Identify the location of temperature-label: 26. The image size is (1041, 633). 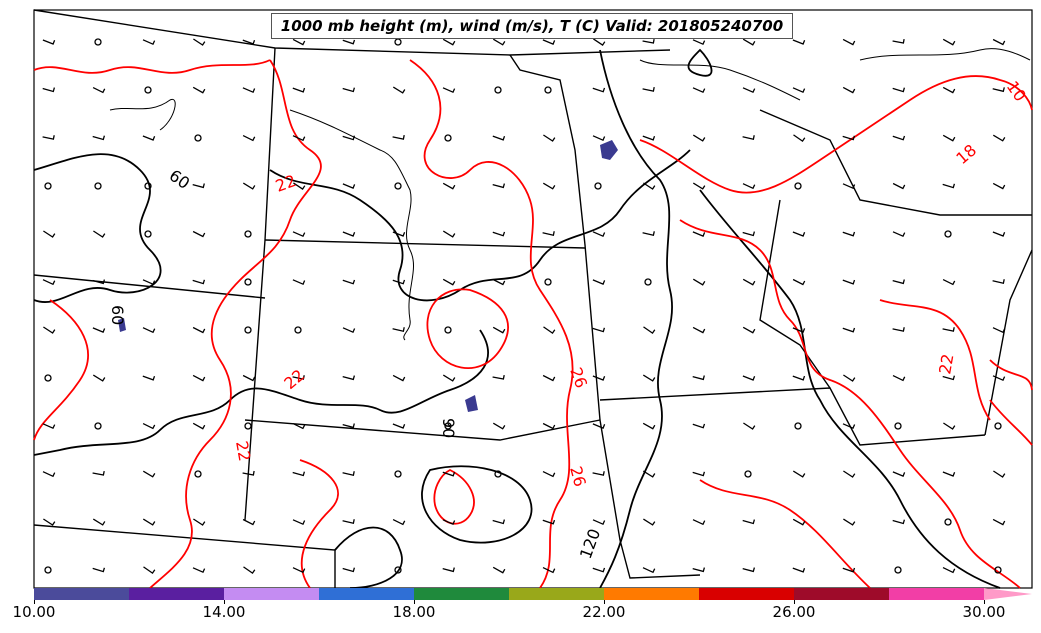
(578, 476).